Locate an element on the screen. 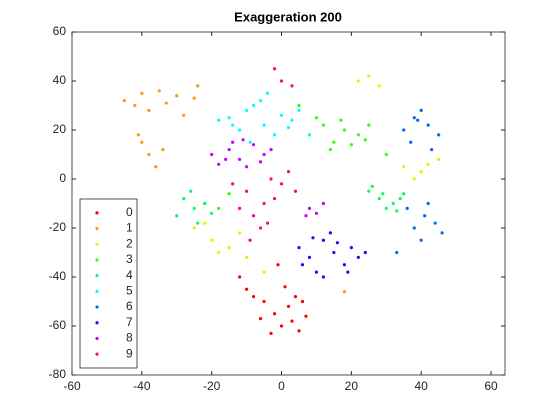  legend-label: 3 is located at coordinates (129, 259).